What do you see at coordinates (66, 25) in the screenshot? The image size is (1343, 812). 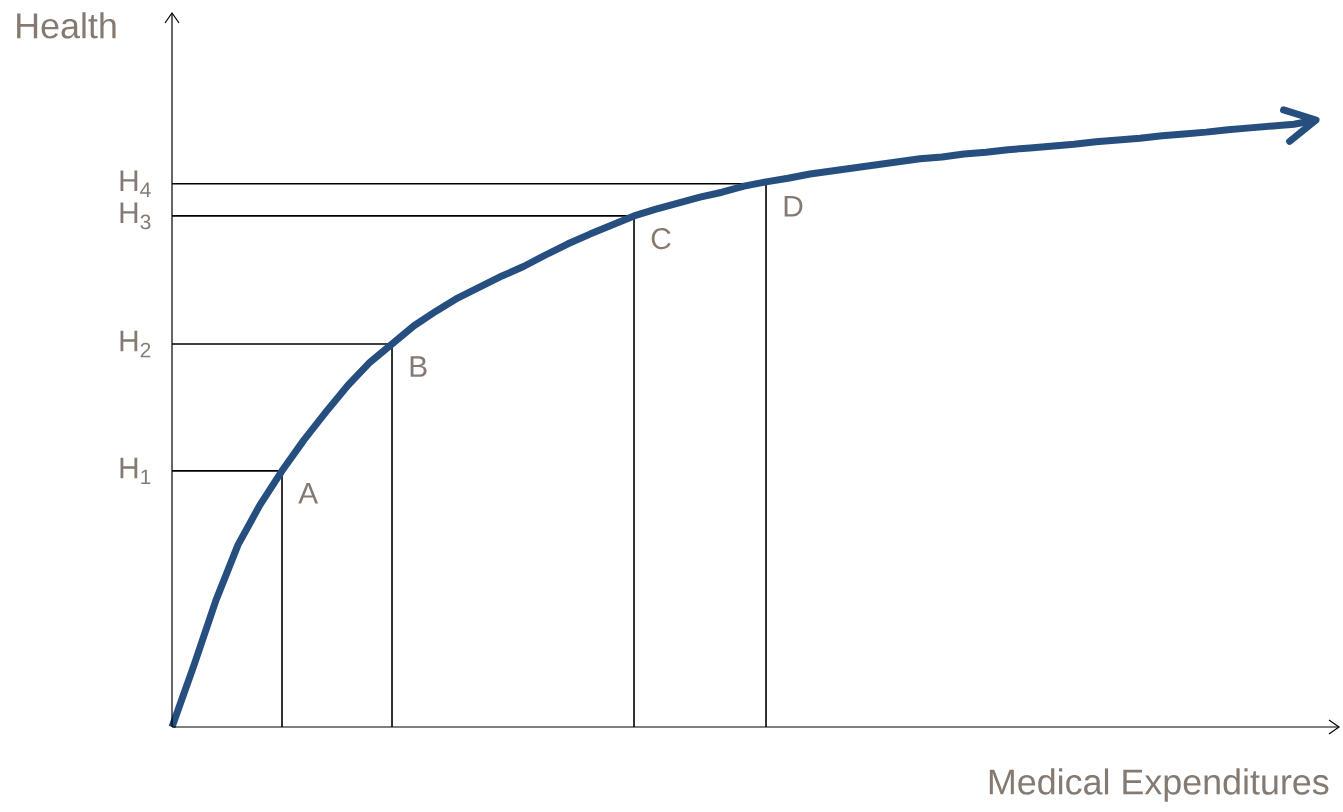 I see `y-axis-title: Health` at bounding box center [66, 25].